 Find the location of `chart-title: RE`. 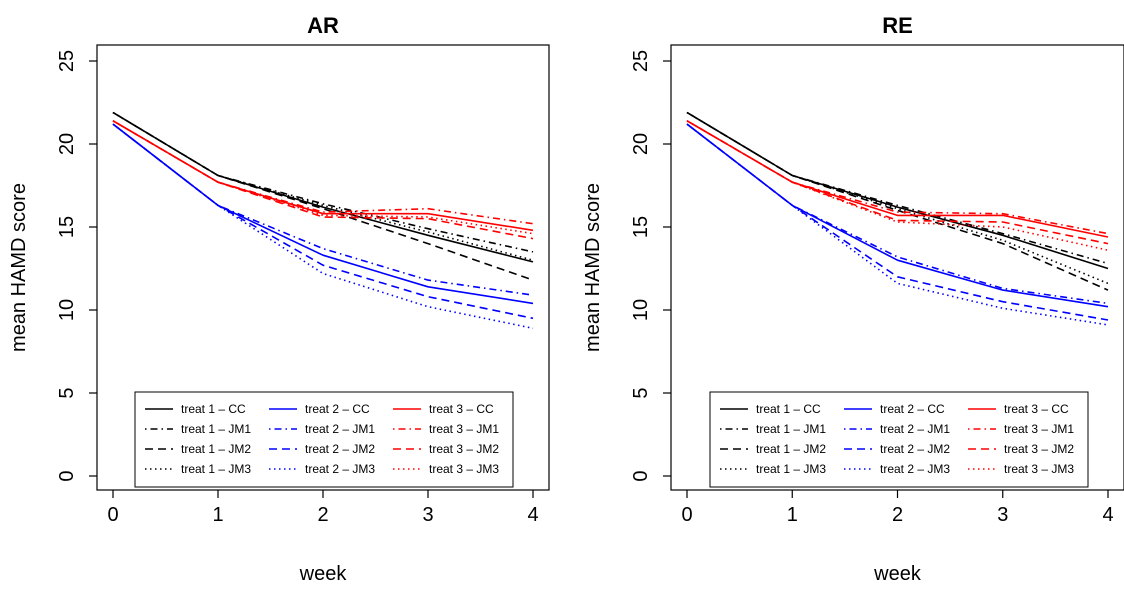

chart-title: RE is located at coordinates (897, 25).